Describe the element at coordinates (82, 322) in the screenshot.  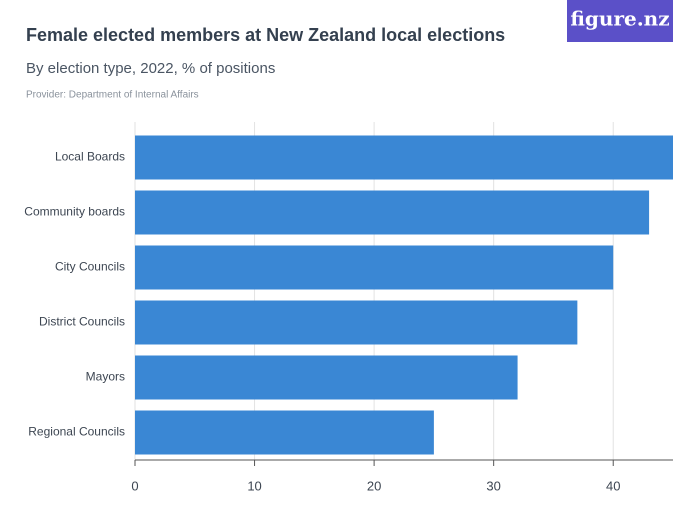
I see `y-tick-label: District Councils` at that location.